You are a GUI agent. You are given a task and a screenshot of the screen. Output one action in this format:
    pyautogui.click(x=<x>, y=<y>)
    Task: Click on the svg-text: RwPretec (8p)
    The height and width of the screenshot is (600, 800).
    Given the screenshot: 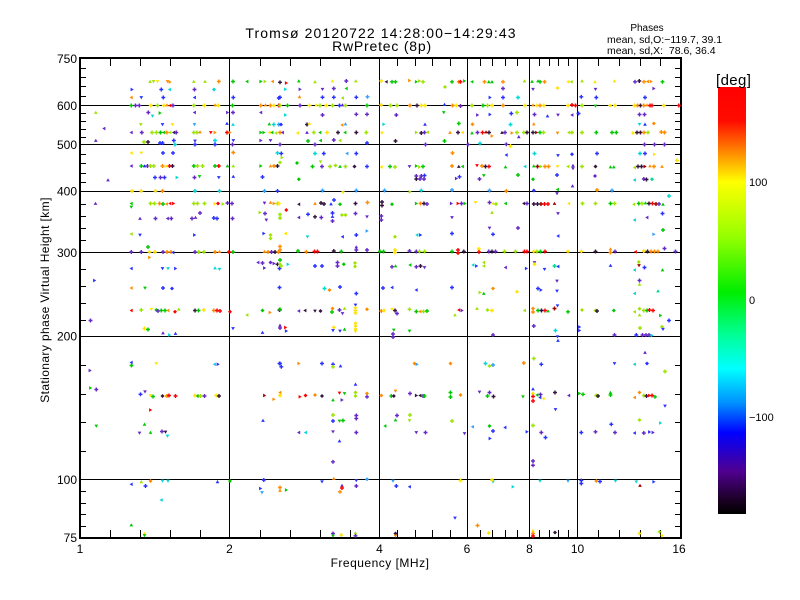 What is the action you would take?
    pyautogui.click(x=382, y=46)
    